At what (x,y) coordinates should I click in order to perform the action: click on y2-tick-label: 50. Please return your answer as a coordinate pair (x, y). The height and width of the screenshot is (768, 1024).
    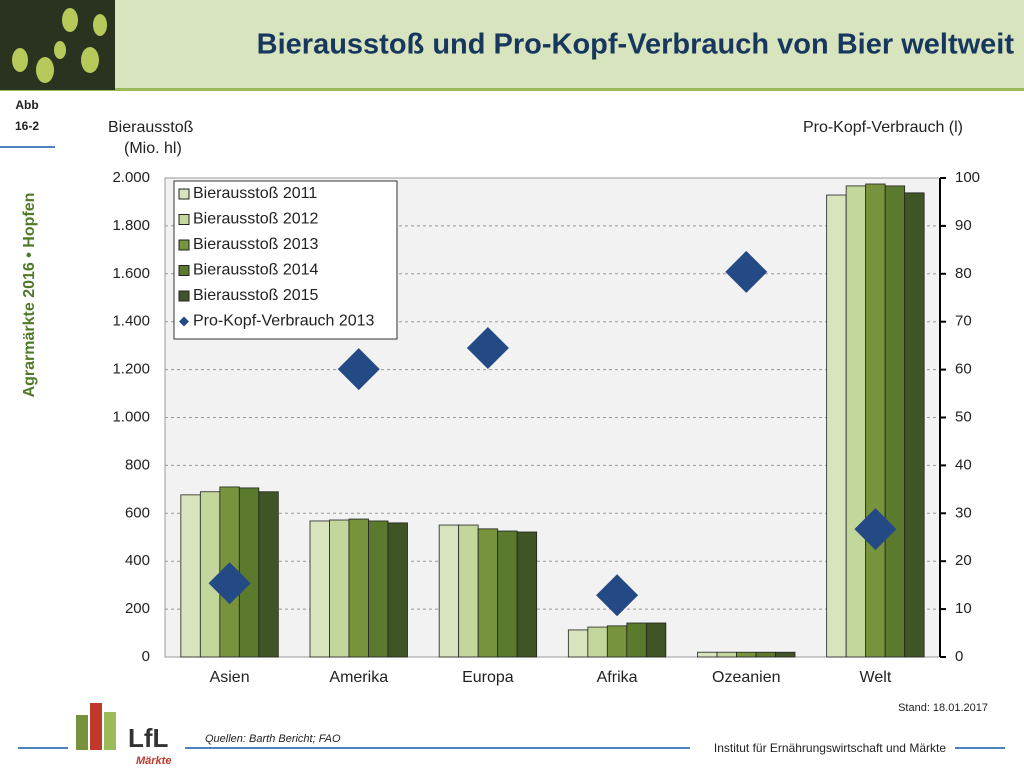
    Looking at the image, I should click on (963, 416).